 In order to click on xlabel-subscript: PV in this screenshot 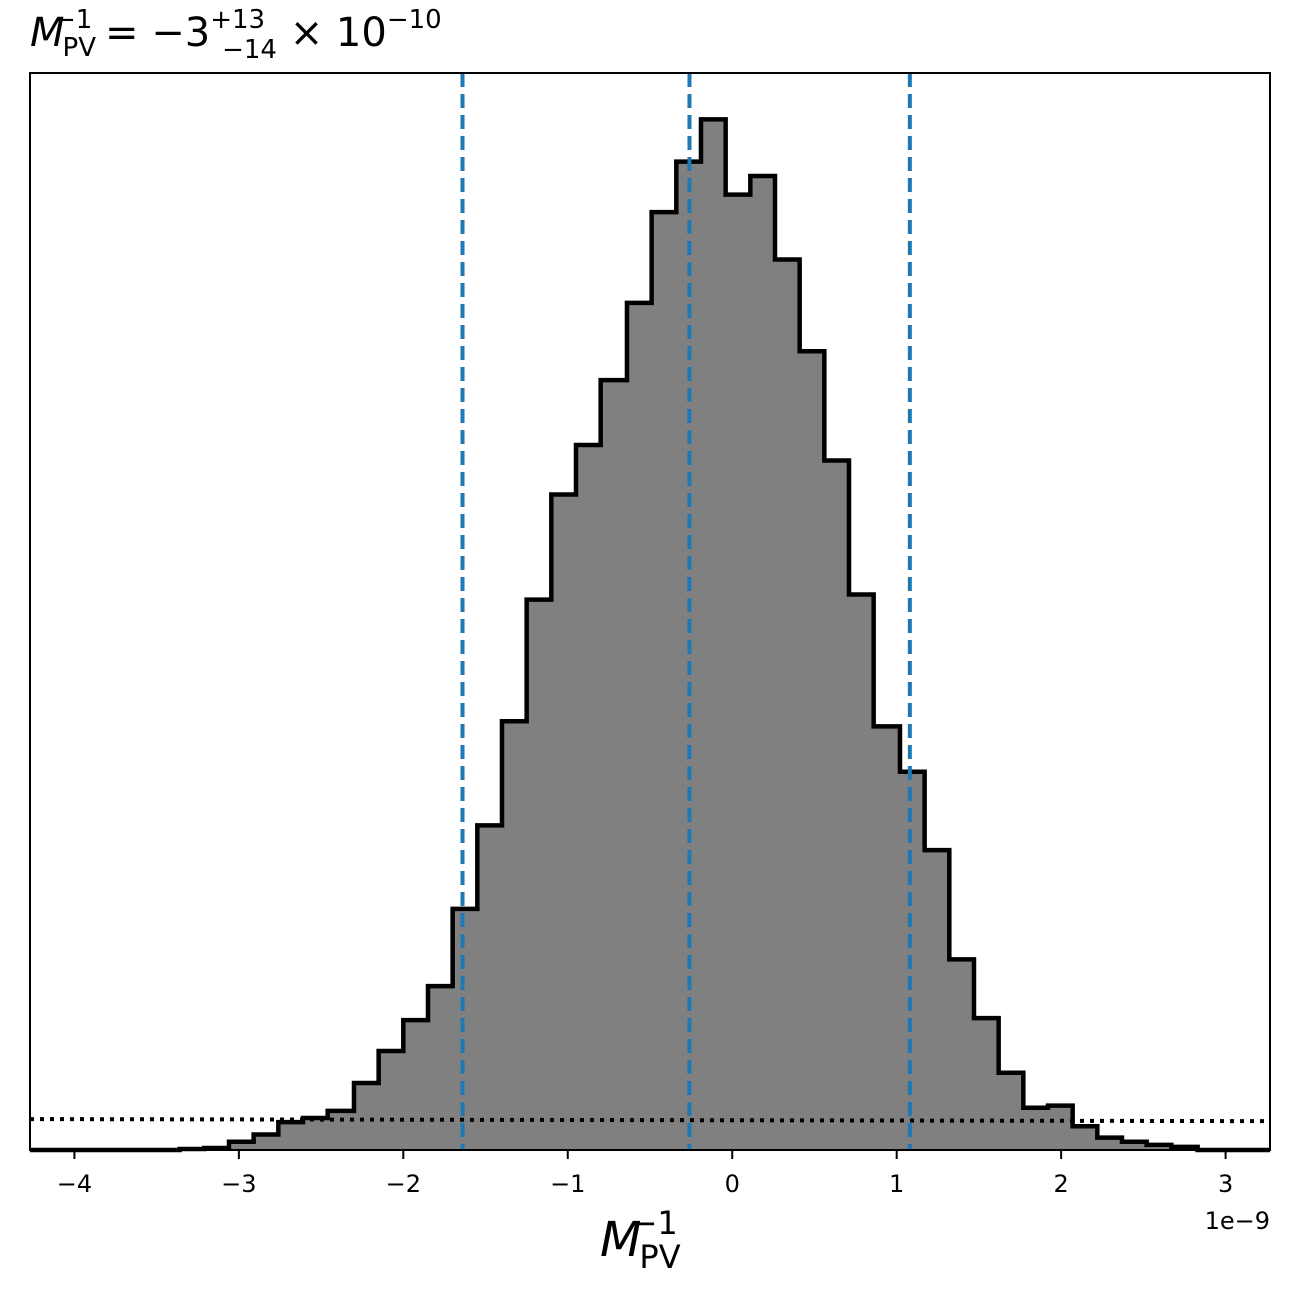, I will do `click(659, 1257)`.